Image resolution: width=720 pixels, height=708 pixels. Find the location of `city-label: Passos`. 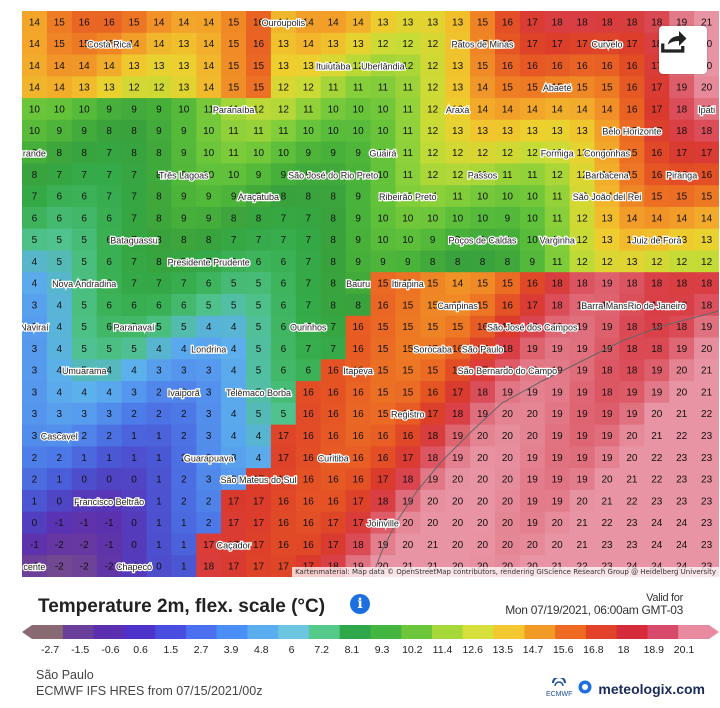

city-label: Passos is located at coordinates (482, 175).